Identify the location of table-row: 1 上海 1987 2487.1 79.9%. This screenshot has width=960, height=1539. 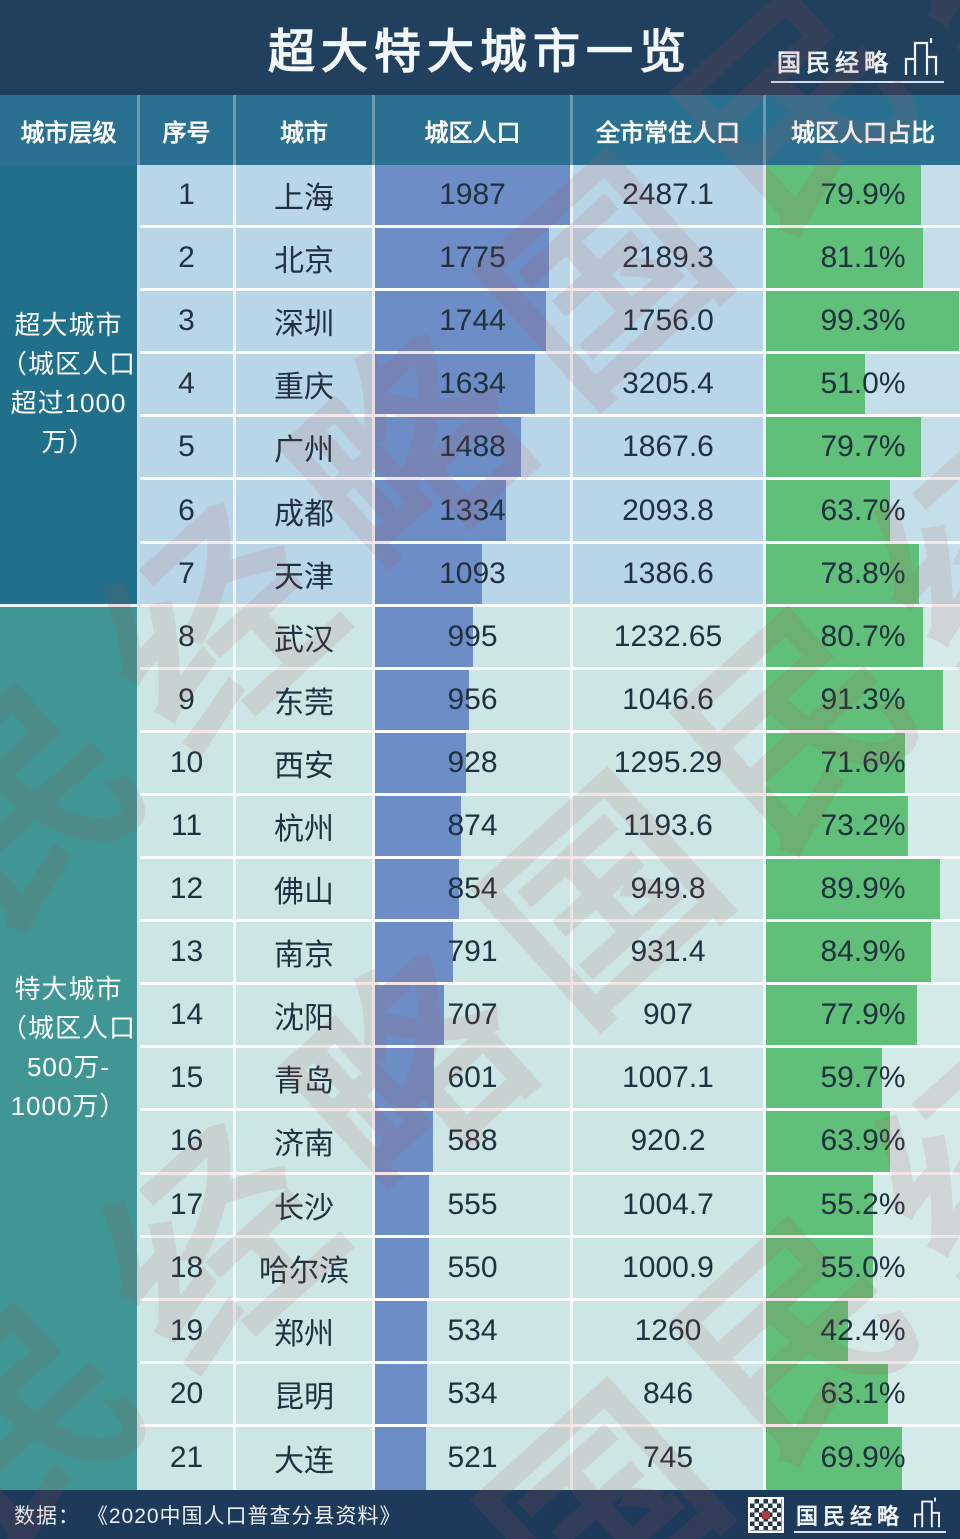
(550, 197).